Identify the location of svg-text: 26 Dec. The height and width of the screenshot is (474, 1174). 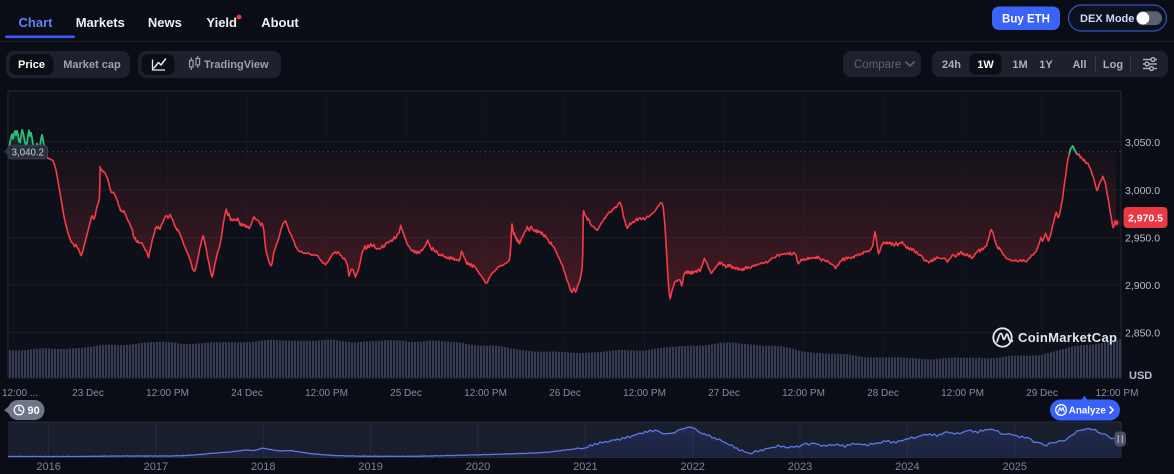
(565, 393).